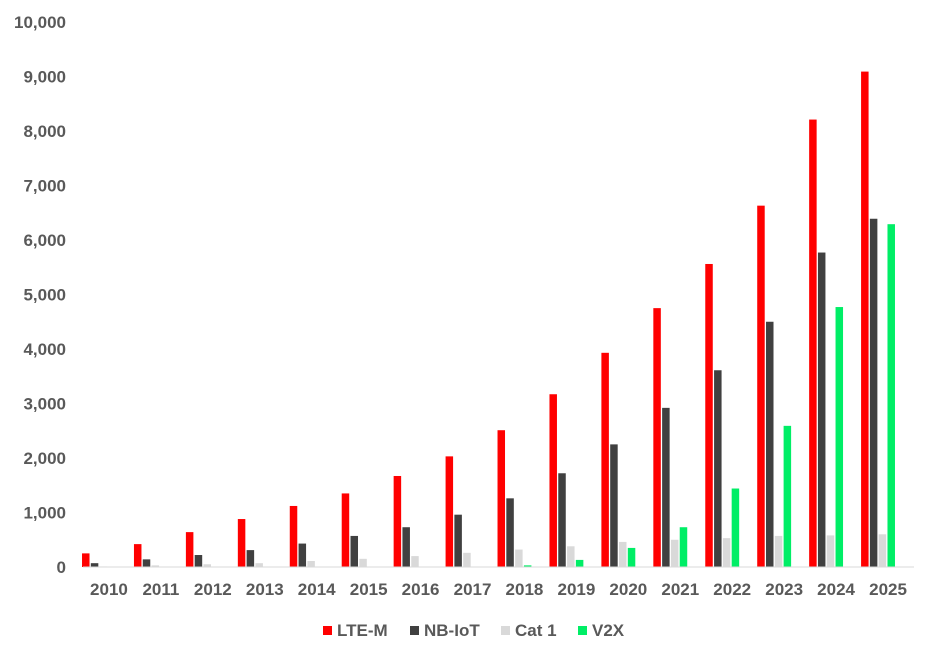 The width and height of the screenshot is (940, 663). What do you see at coordinates (44, 77) in the screenshot?
I see `y-tick-label: 9,000` at bounding box center [44, 77].